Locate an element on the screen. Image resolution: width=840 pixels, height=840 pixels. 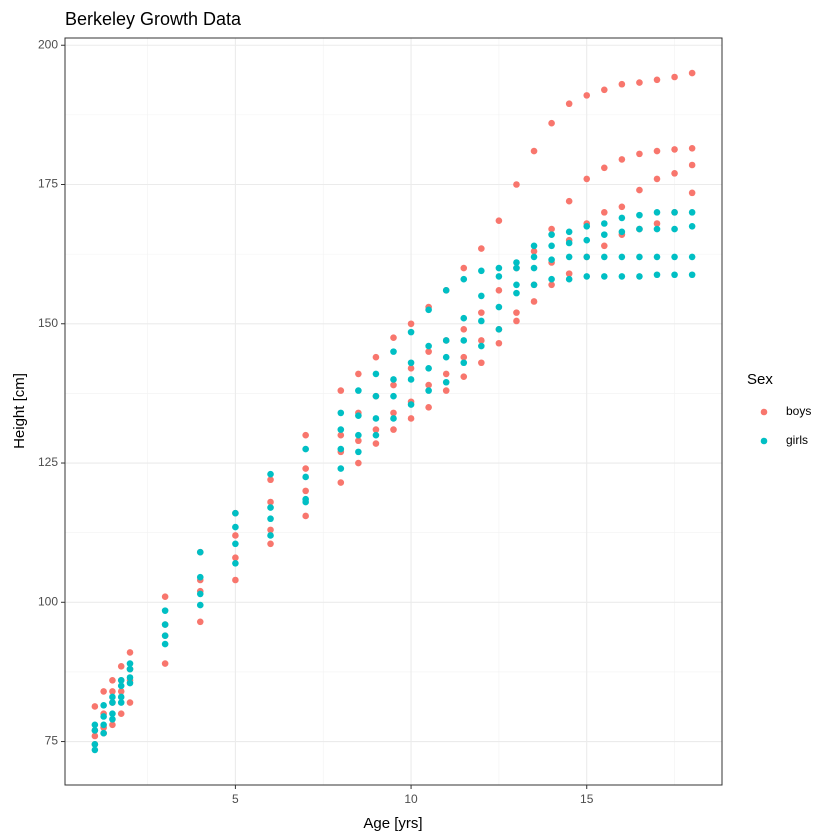
y-tick-label: 200 is located at coordinates (48, 44).